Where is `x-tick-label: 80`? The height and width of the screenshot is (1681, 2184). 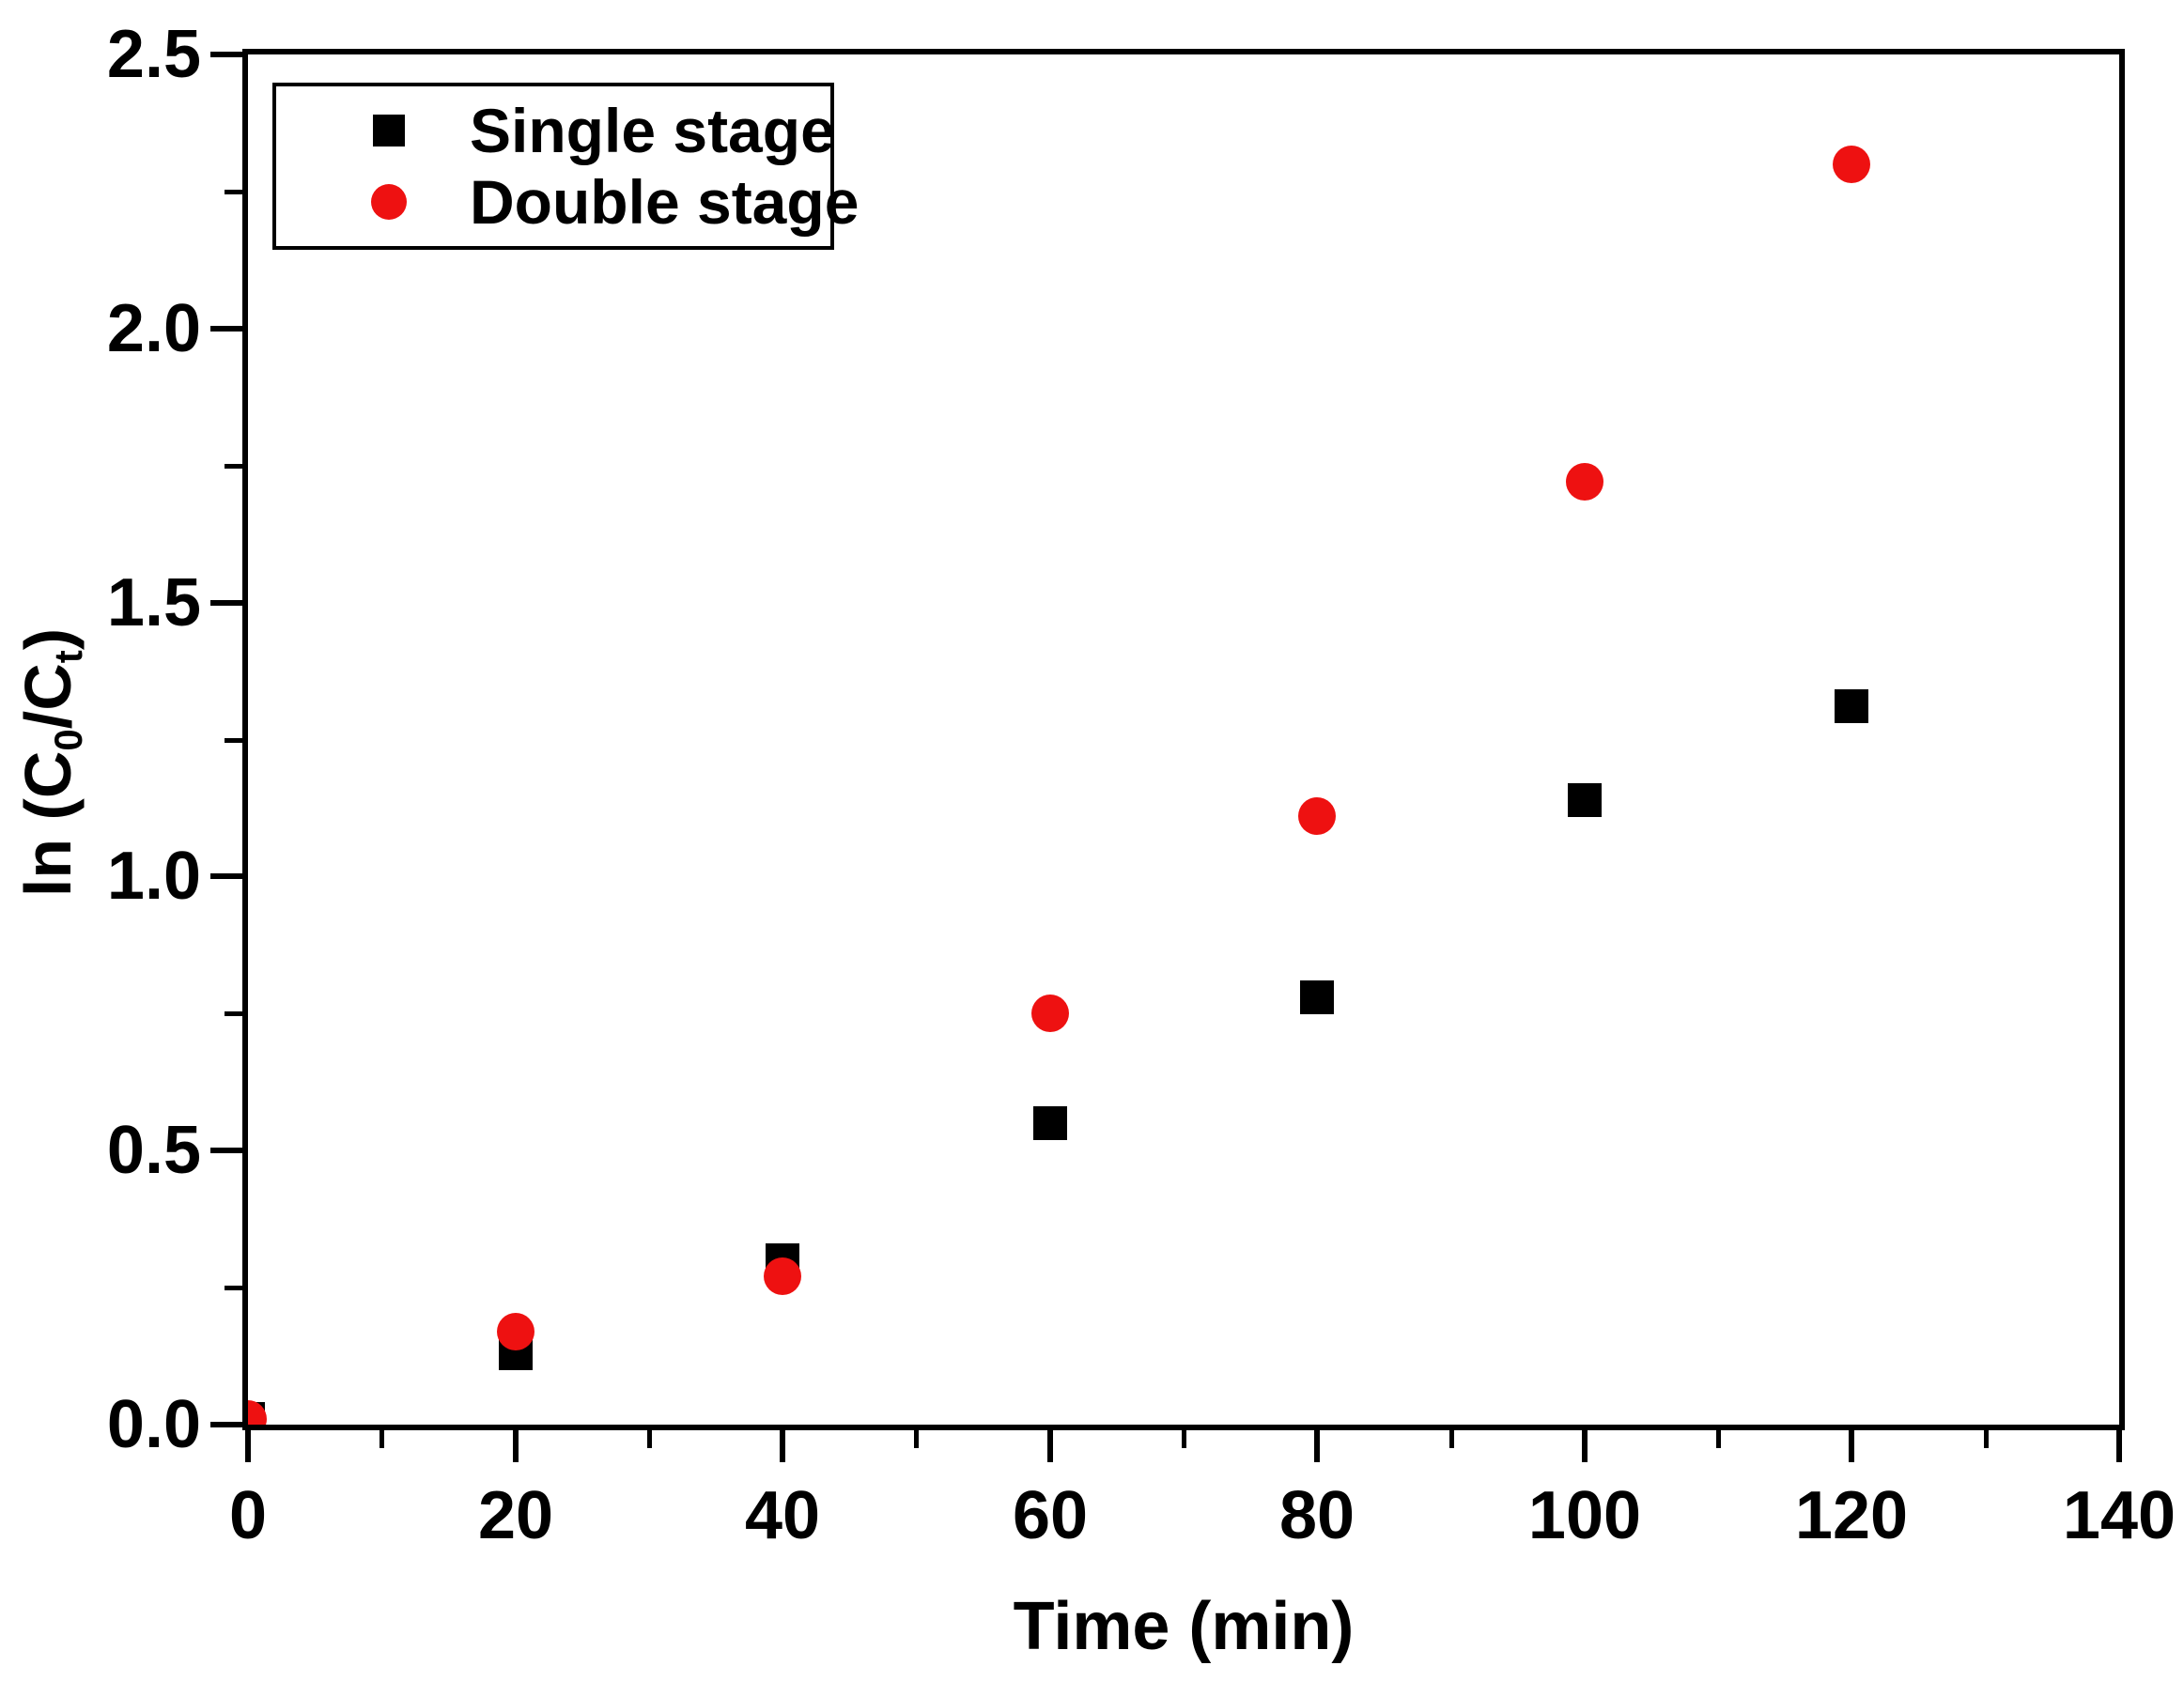
x-tick-label: 80 is located at coordinates (1316, 1515).